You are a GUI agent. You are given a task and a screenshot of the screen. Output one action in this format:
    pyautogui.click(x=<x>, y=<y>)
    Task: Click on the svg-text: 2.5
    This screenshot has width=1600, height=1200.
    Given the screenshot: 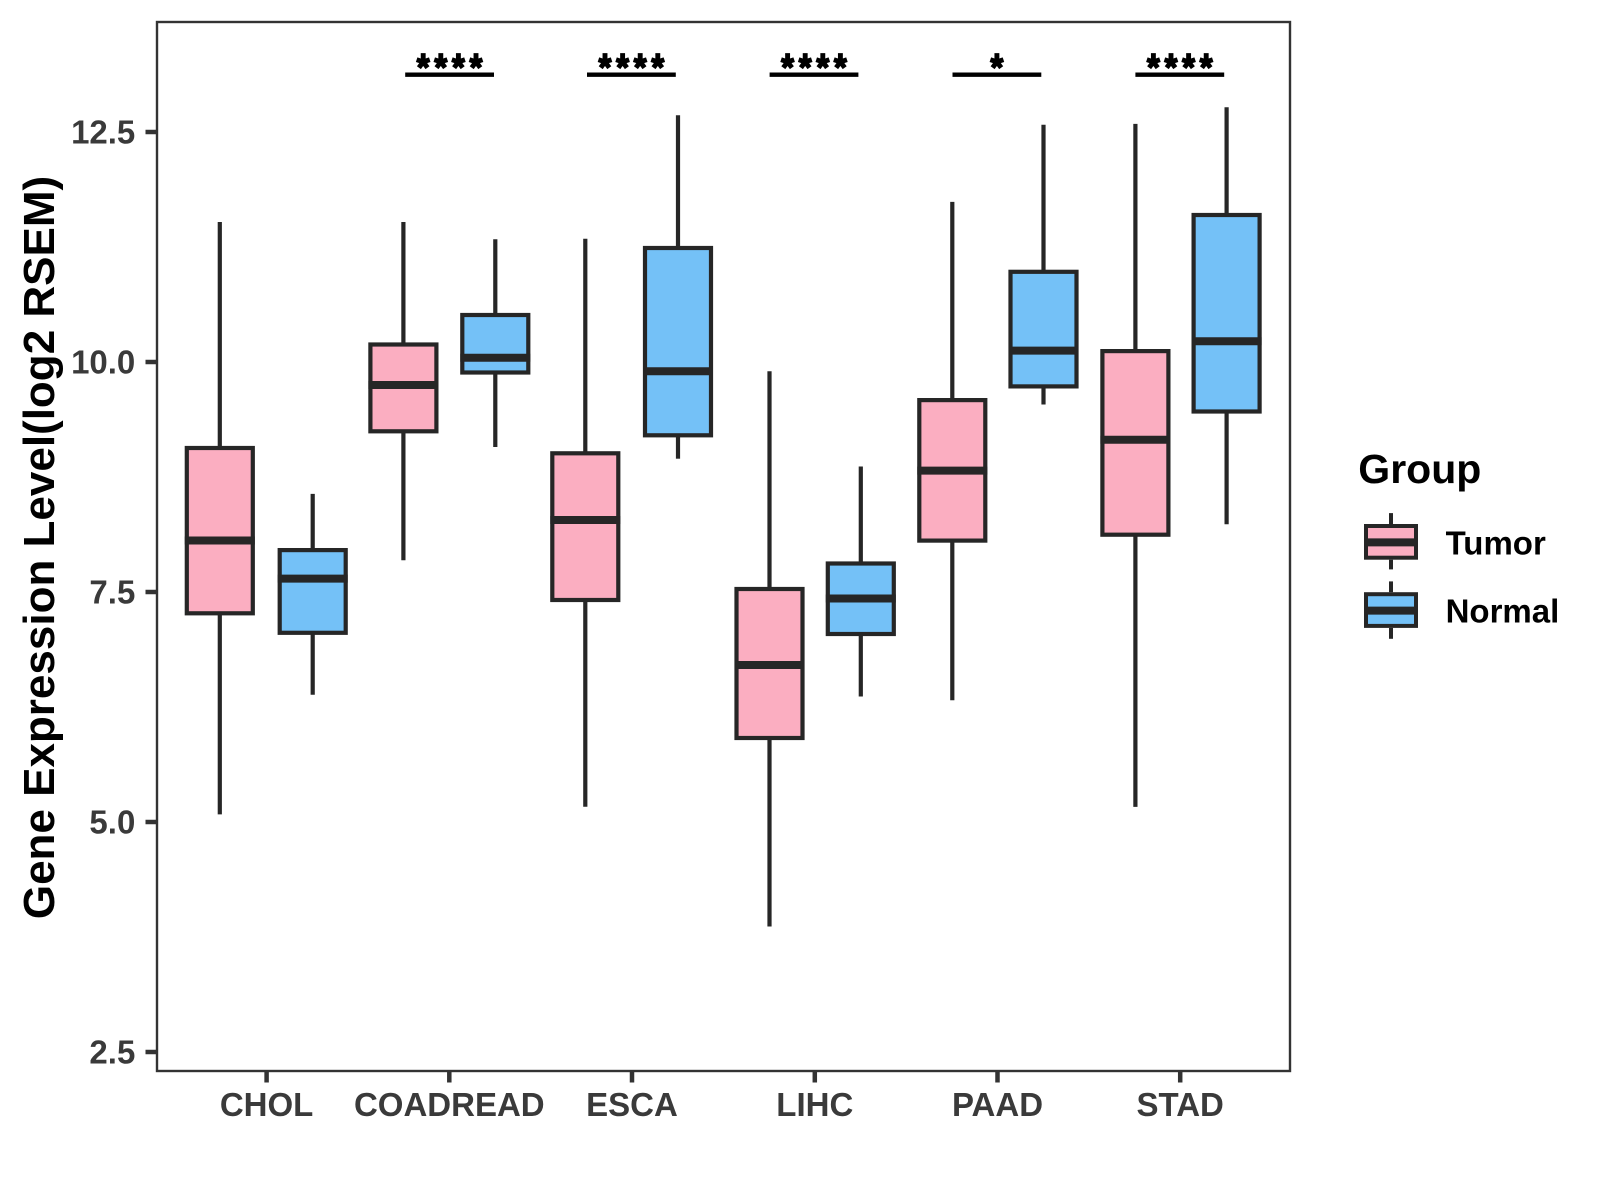 What is the action you would take?
    pyautogui.click(x=112, y=1052)
    